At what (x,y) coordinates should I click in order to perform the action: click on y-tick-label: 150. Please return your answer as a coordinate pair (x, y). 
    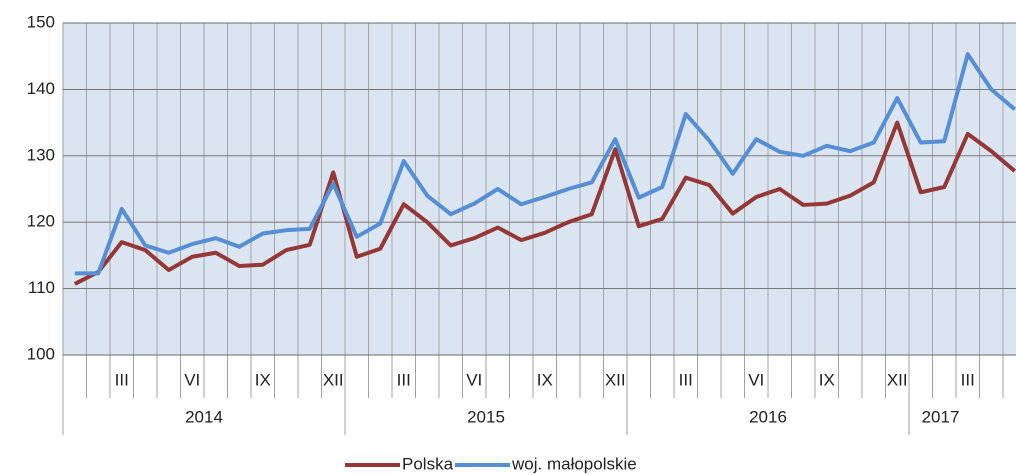
    Looking at the image, I should click on (41, 21).